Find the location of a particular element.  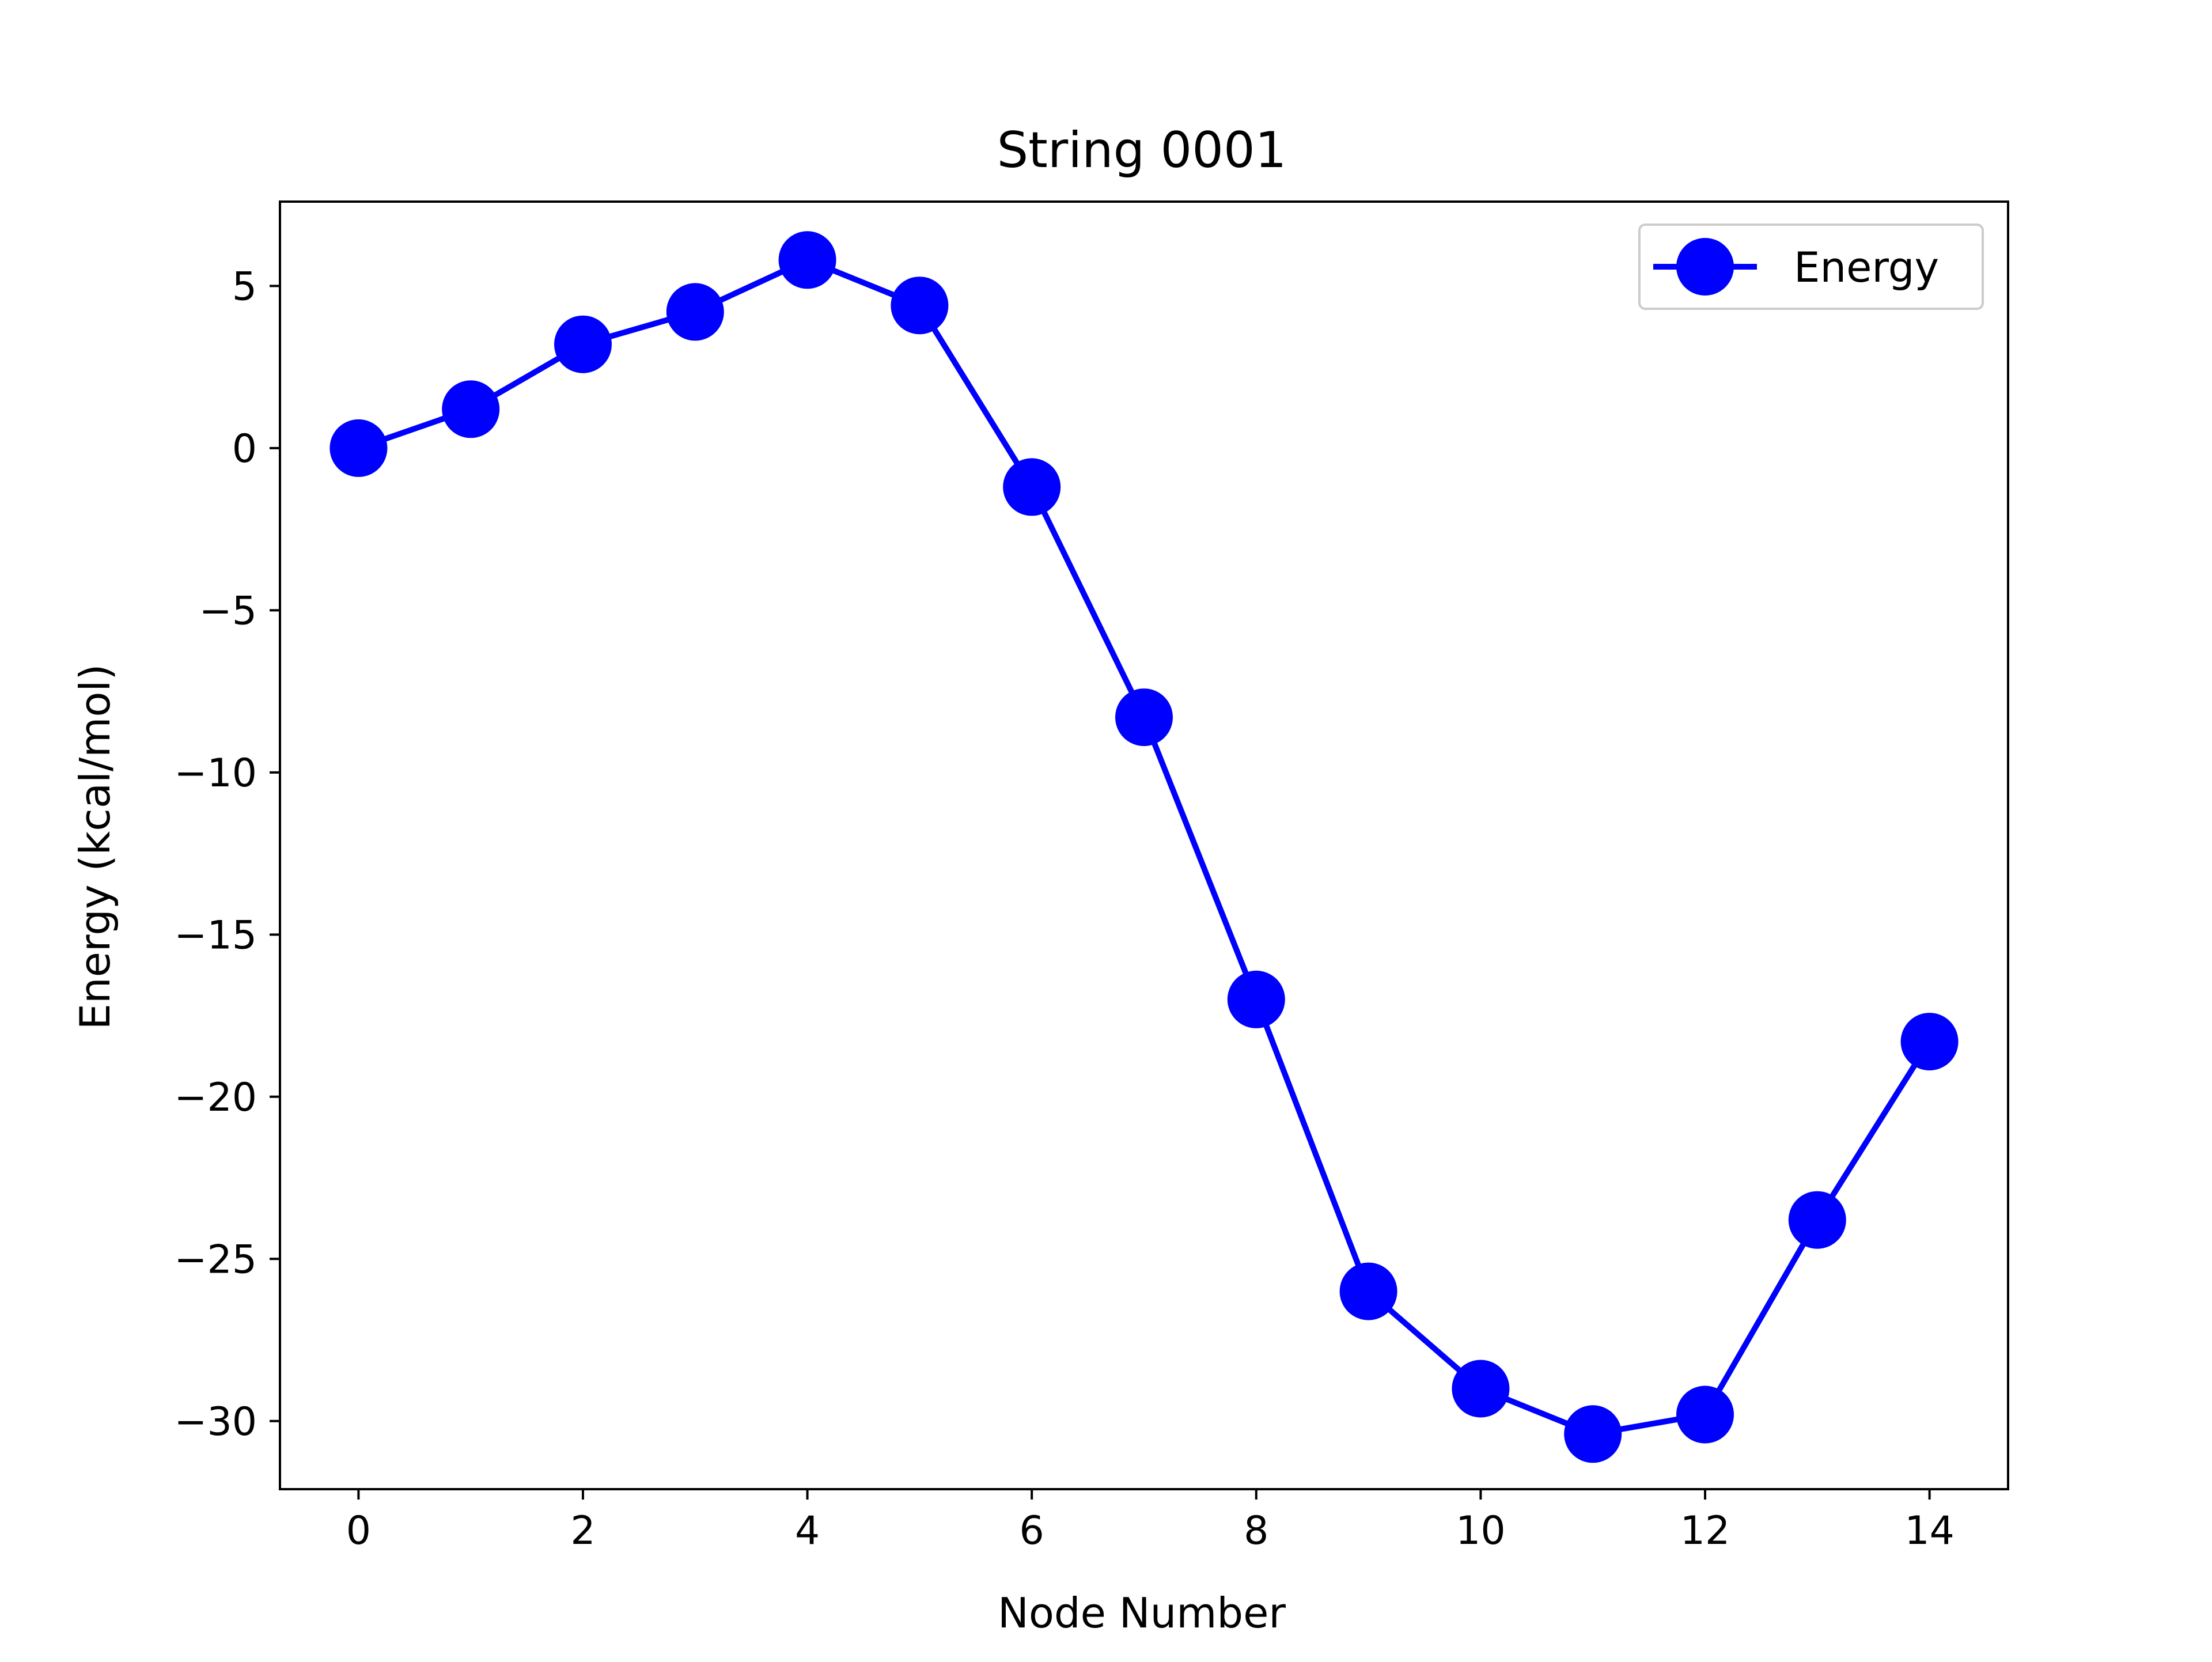

y-tick-label: 0 is located at coordinates (244, 449).